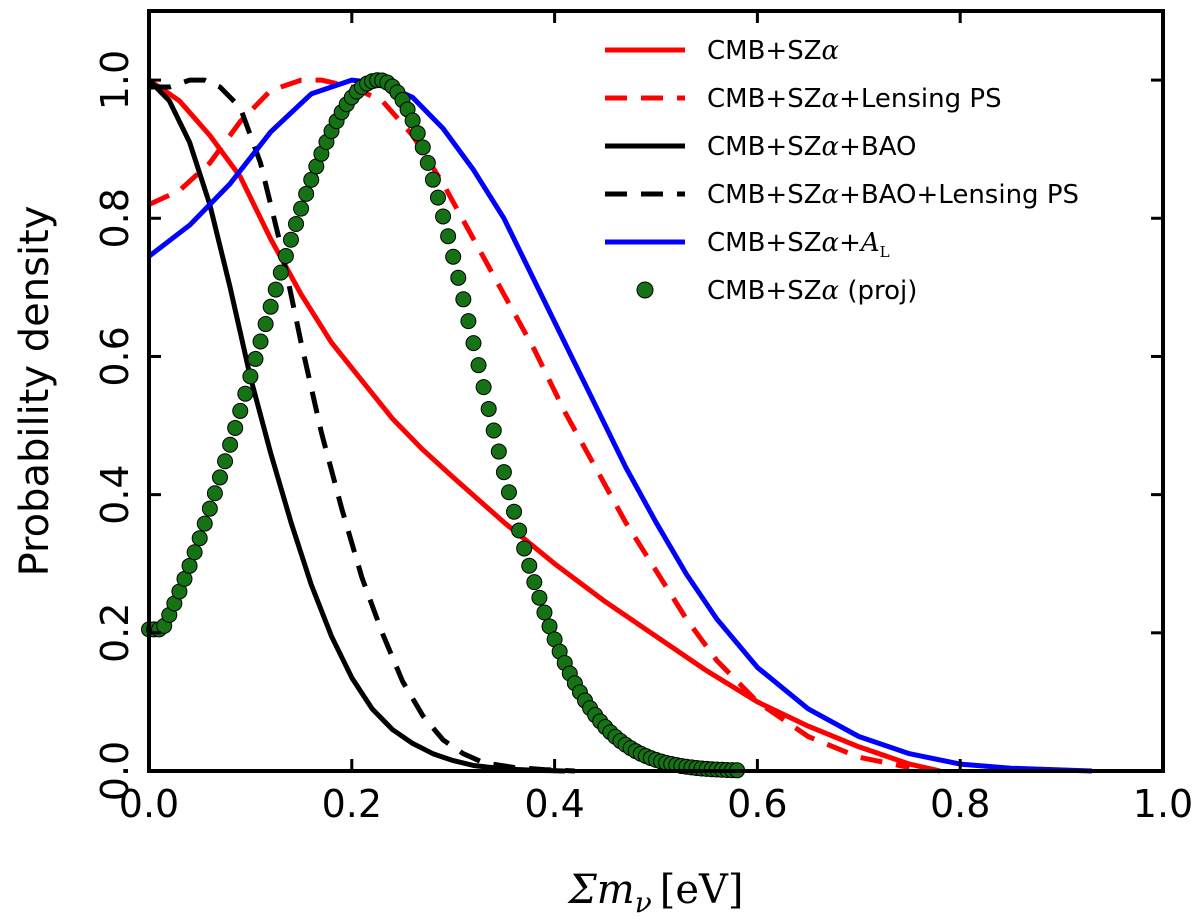  What do you see at coordinates (854, 99) in the screenshot?
I see `legend-label-1: CMB+SZα+Lensing PS` at bounding box center [854, 99].